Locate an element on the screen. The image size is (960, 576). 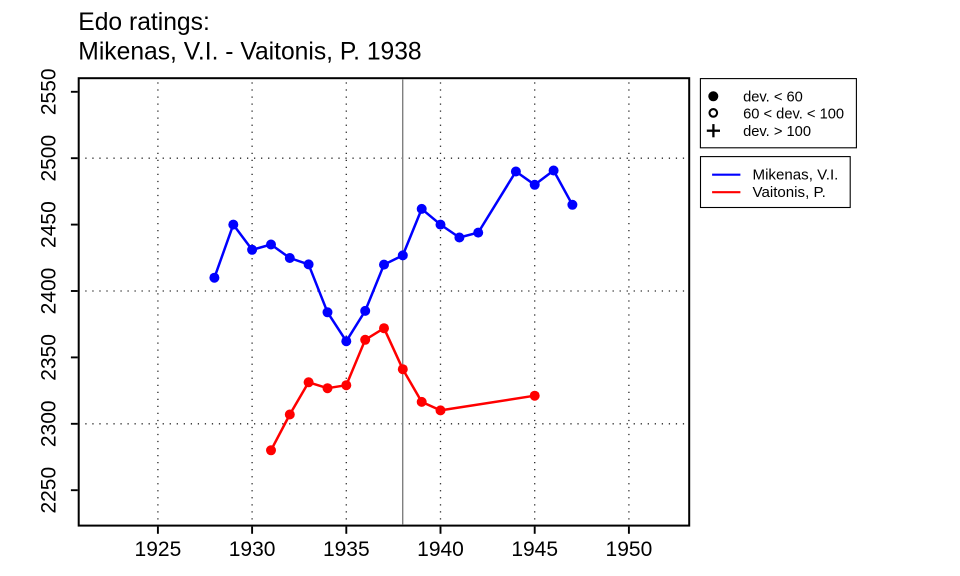
svg-text: 2500 is located at coordinates (49, 158).